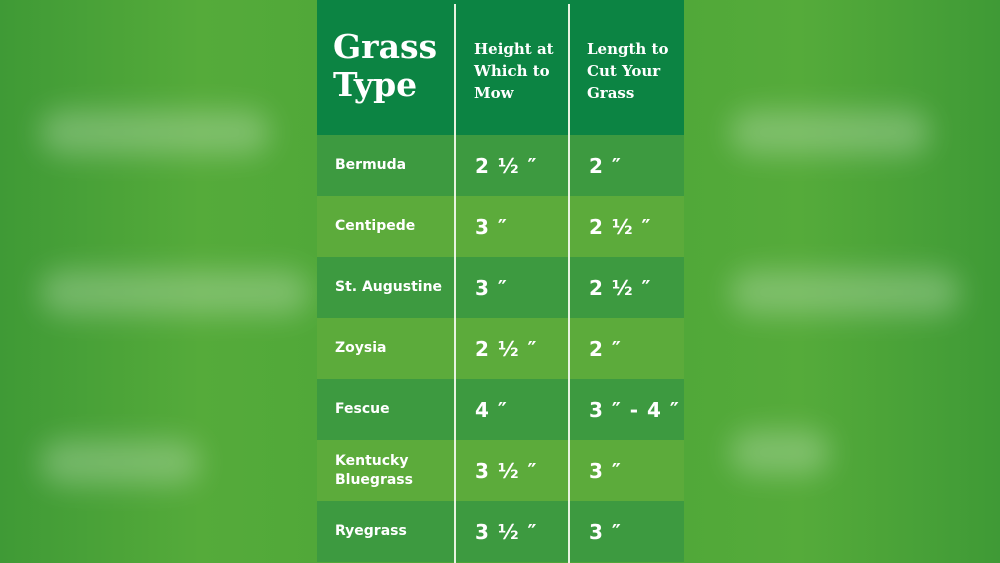 The height and width of the screenshot is (563, 1000). Describe the element at coordinates (361, 348) in the screenshot. I see `grass-type-cell: Zoysia` at that location.